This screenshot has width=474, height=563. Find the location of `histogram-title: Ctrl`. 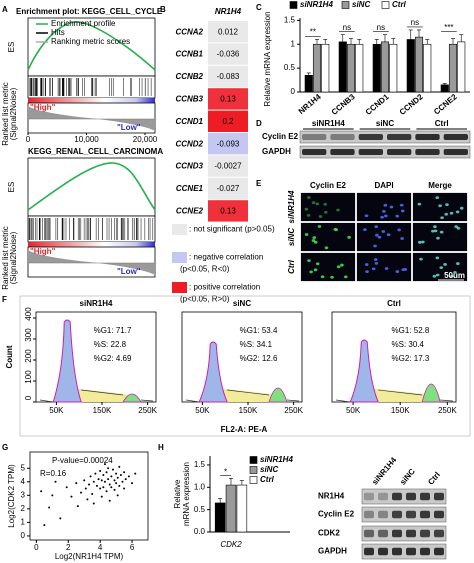

histogram-title: Ctrl is located at coordinates (394, 303).